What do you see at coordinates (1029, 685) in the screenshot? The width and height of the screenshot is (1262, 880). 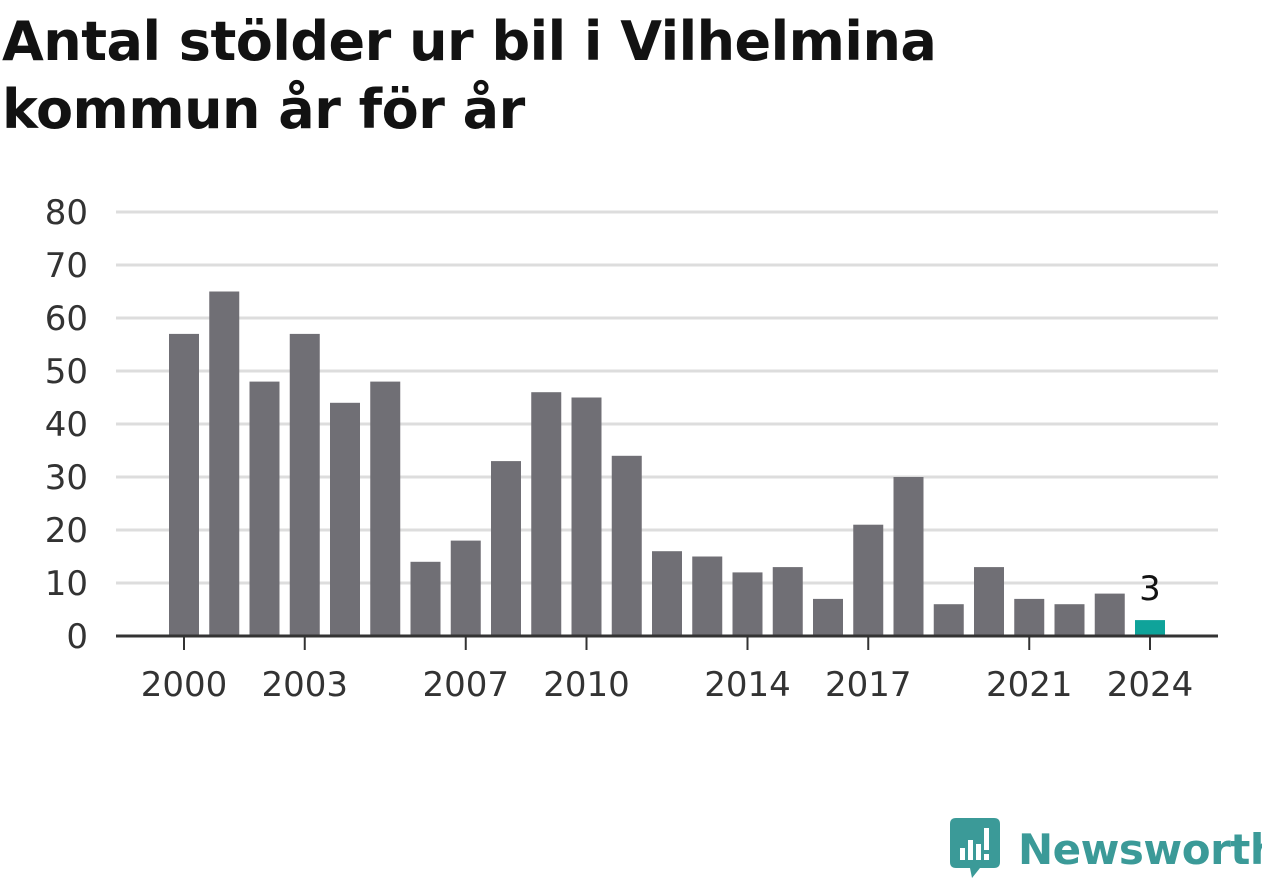 I see `x-tick-label: 2021` at bounding box center [1029, 685].